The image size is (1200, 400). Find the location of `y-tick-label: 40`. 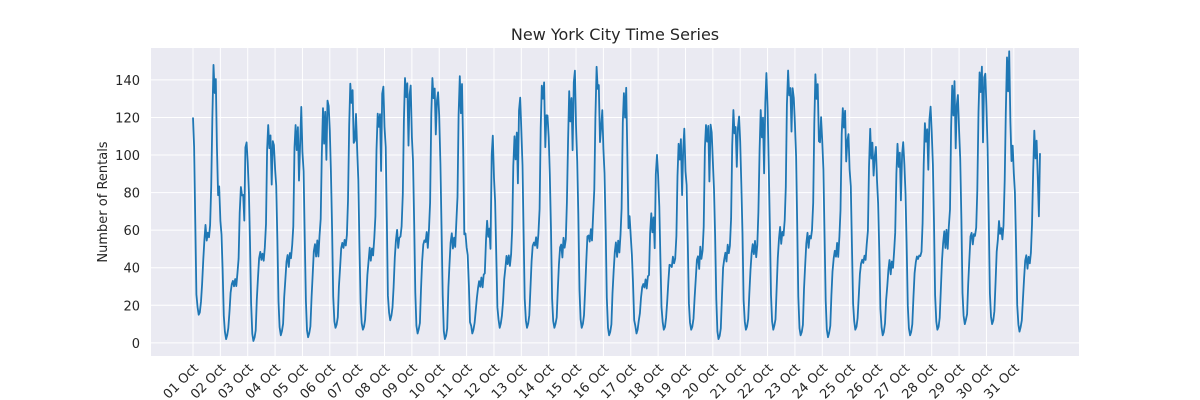

y-tick-label: 40 is located at coordinates (131, 269).